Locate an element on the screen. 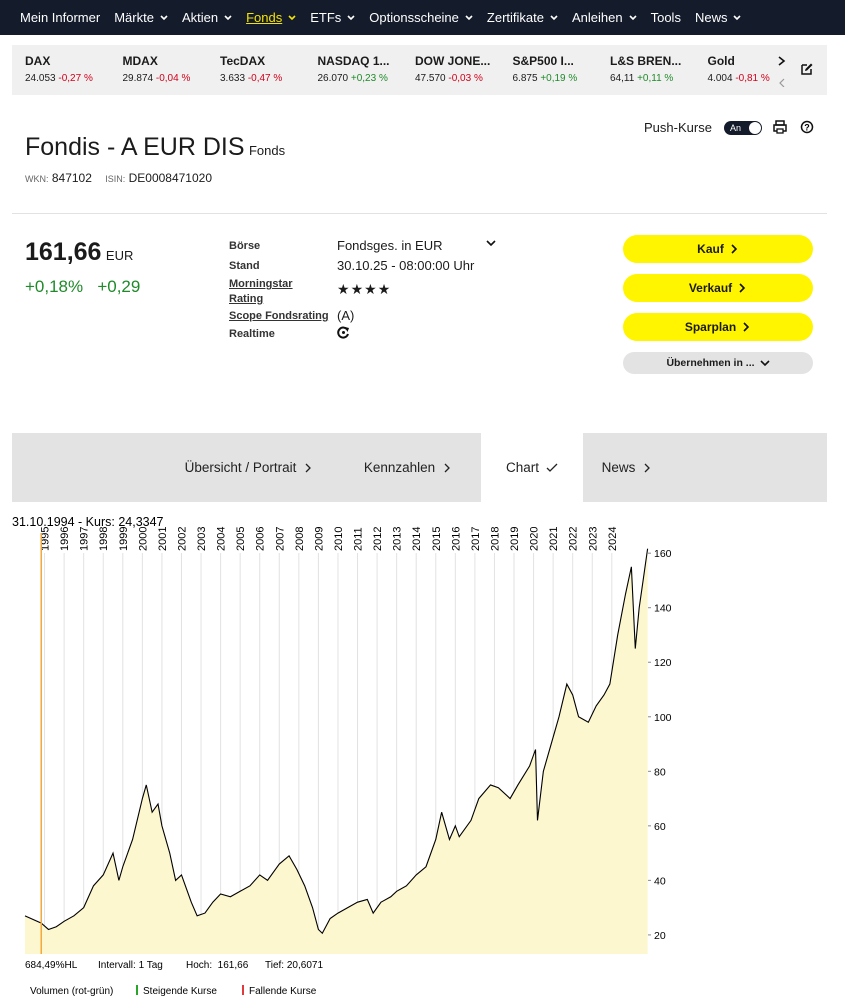 The height and width of the screenshot is (999, 845). nav-item: Zertifikate is located at coordinates (522, 17).